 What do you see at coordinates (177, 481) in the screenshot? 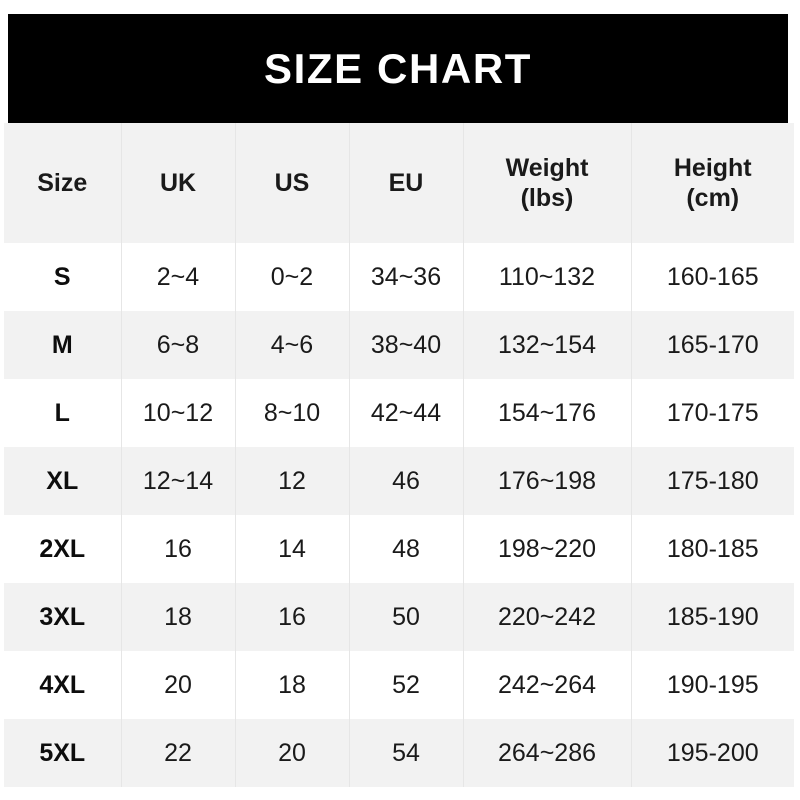
I see `cell-uk: 12~14` at bounding box center [177, 481].